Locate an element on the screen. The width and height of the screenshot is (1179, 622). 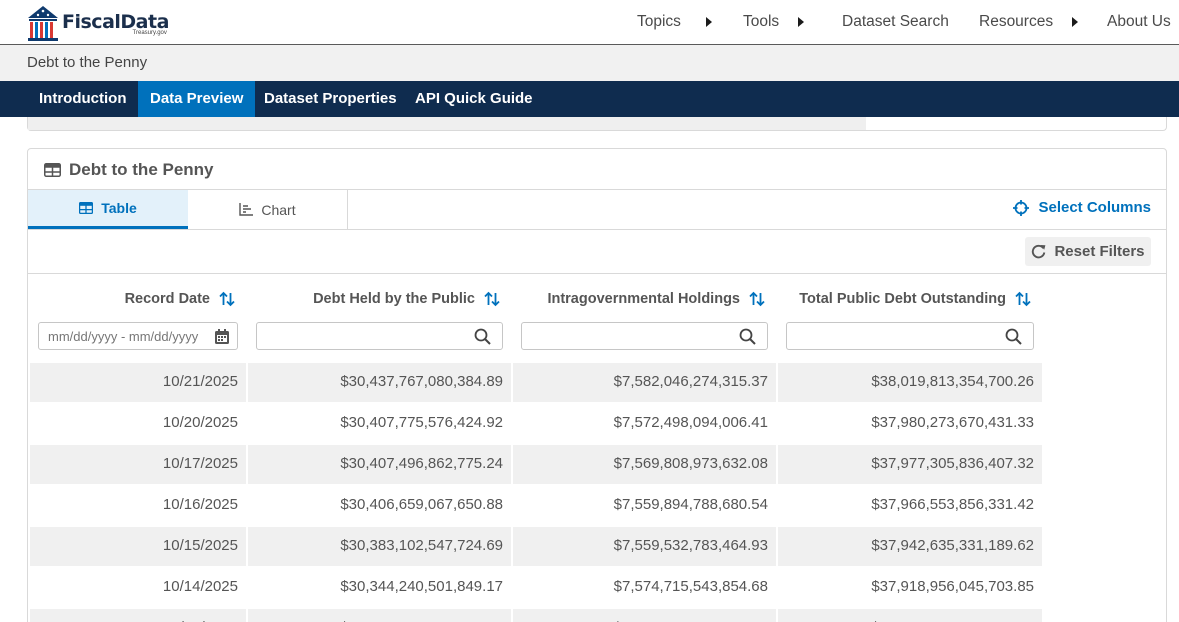
column-header-label: Intragovernmental Holdings is located at coordinates (643, 299).